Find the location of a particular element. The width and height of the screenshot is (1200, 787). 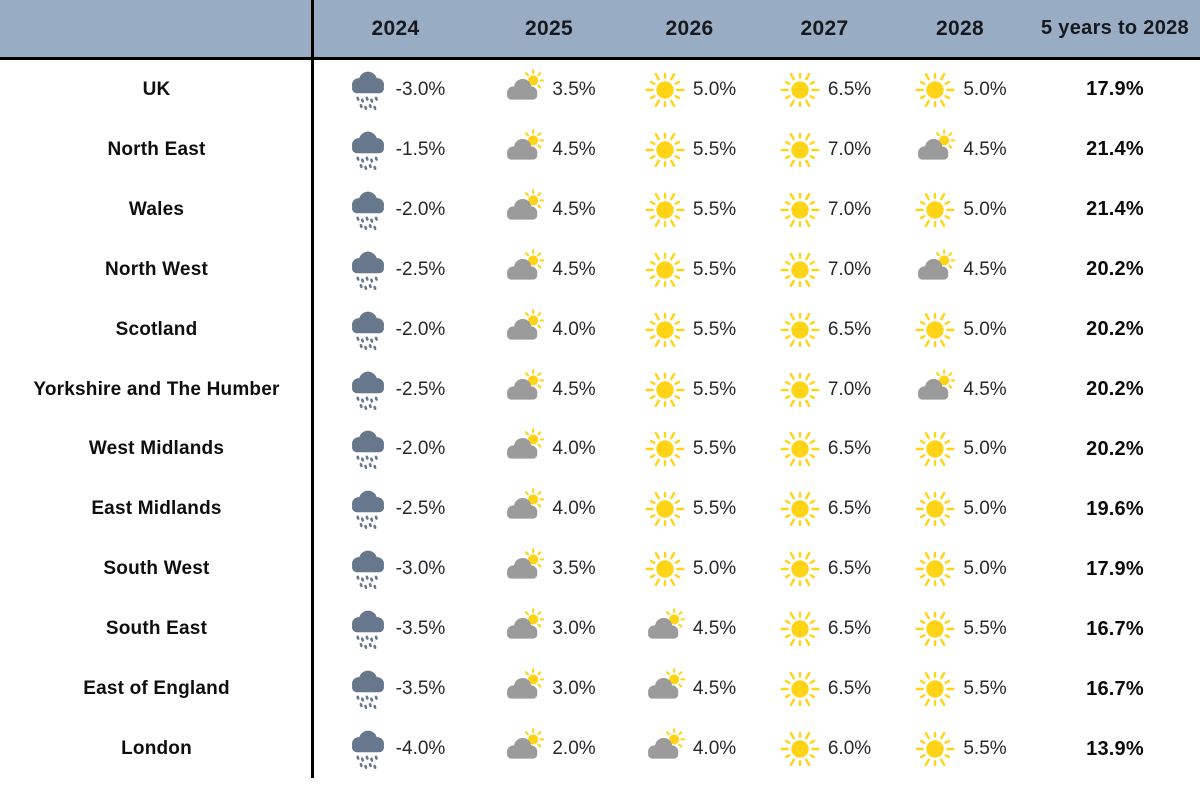

forecast-cell: -4.0% is located at coordinates (395, 749).